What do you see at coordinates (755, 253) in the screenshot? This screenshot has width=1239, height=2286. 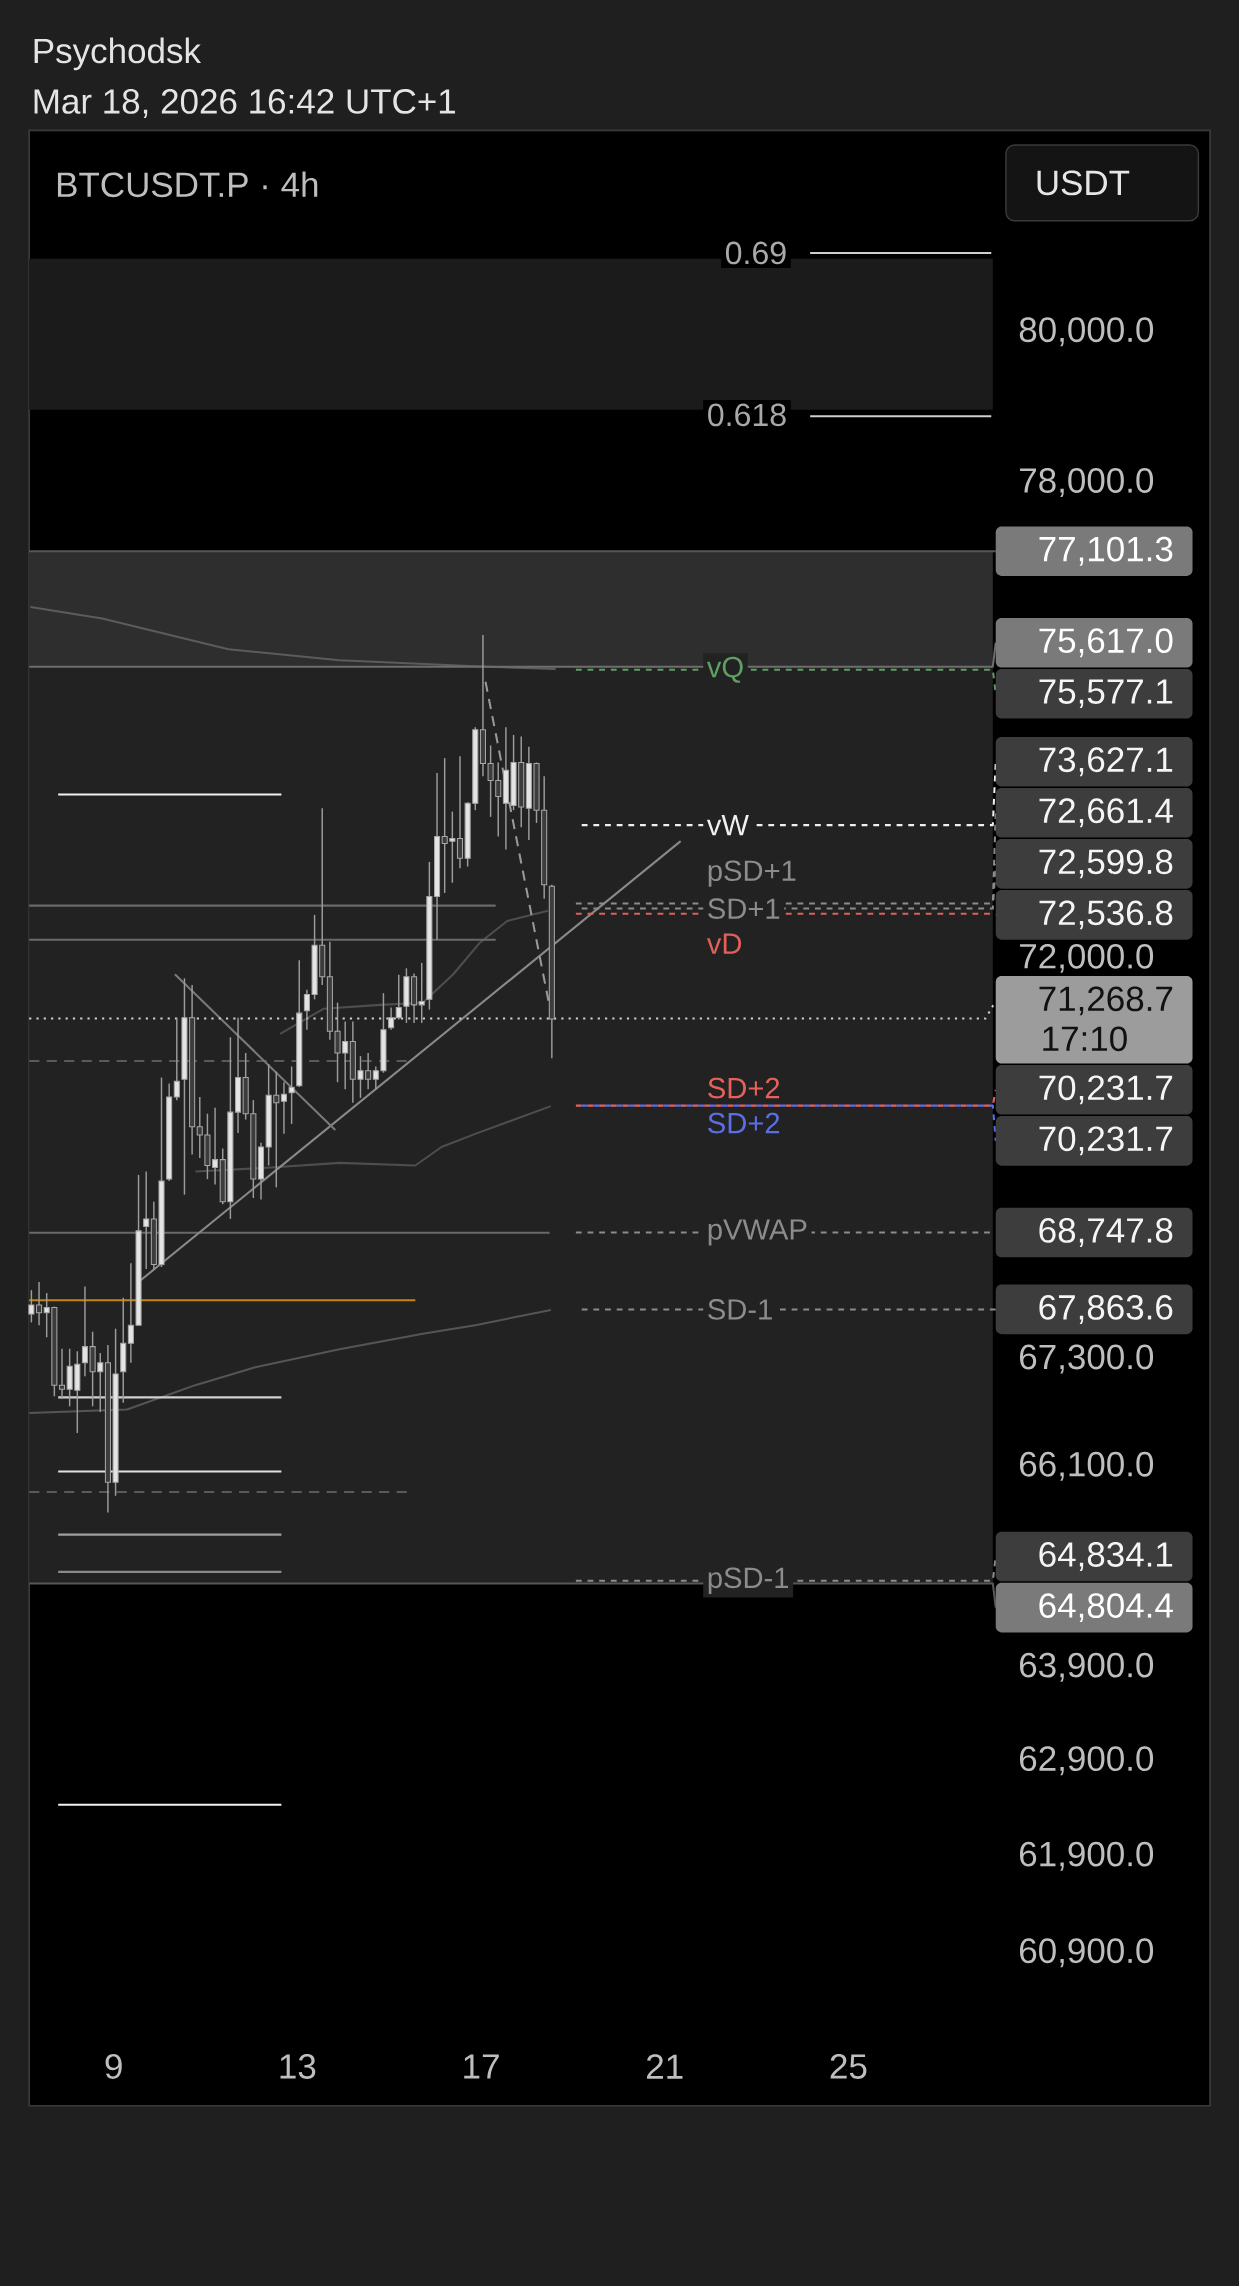 I see `annotation: 0.69` at bounding box center [755, 253].